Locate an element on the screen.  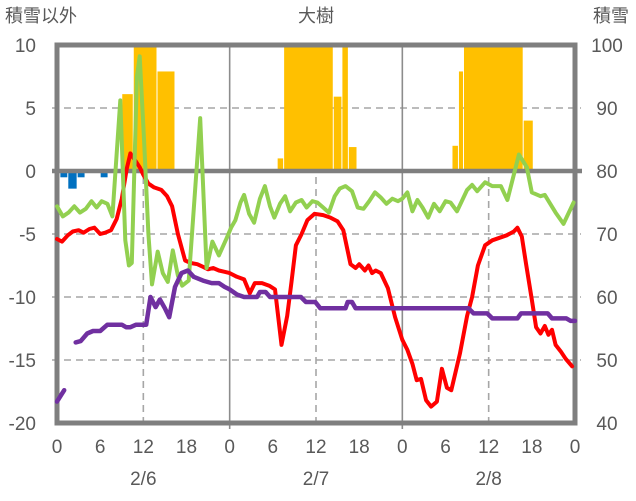
station-title: 大樹 is located at coordinates (316, 16).